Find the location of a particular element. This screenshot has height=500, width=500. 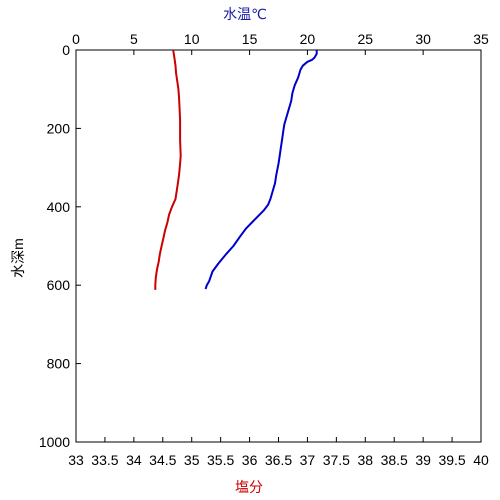

top-axis-title: 水温℃ is located at coordinates (245, 14).